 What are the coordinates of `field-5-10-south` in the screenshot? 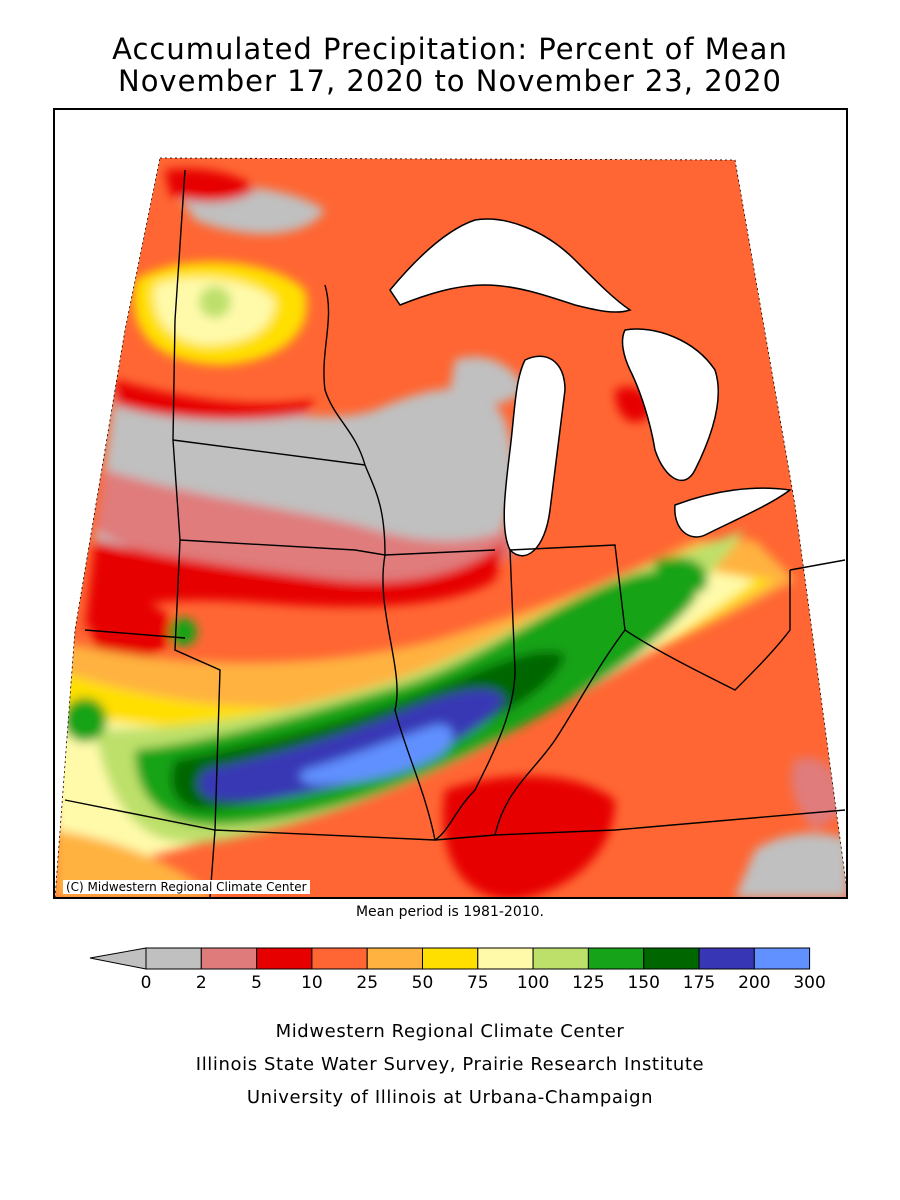 It's located at (529, 836).